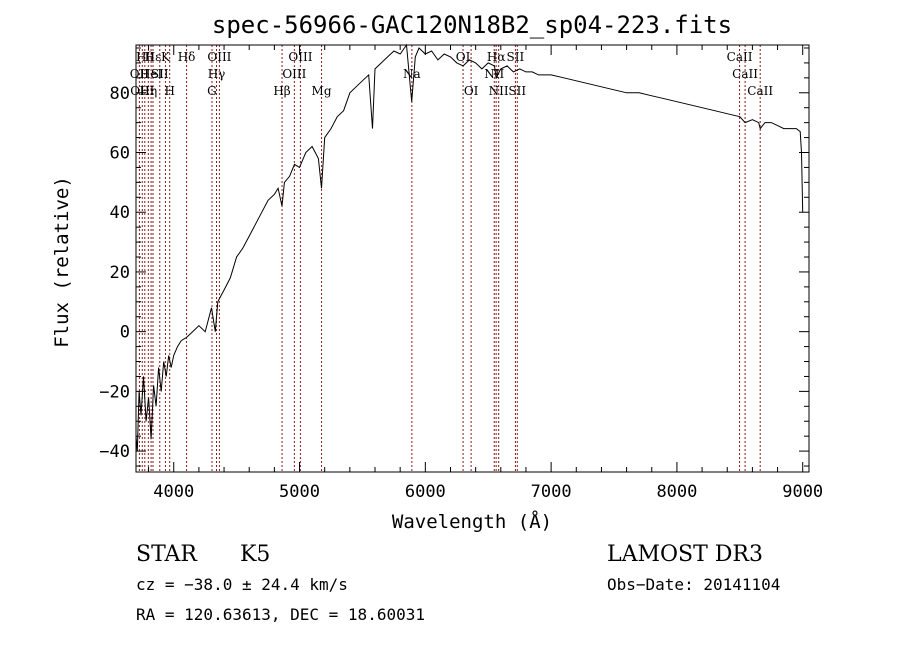  What do you see at coordinates (148, 91) in the screenshot?
I see `spectral-line-label: Hη` at bounding box center [148, 91].